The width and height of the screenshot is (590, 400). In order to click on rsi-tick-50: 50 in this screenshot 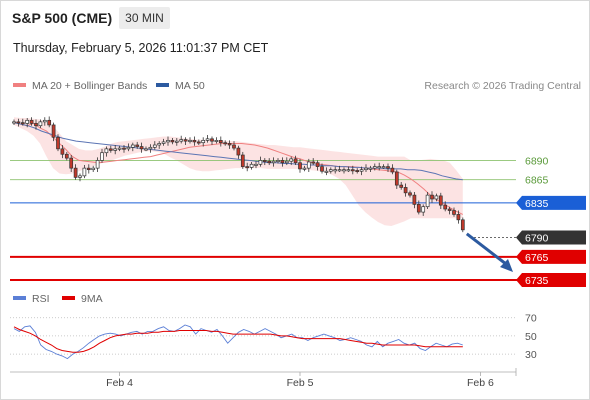, I will do `click(531, 337)`.